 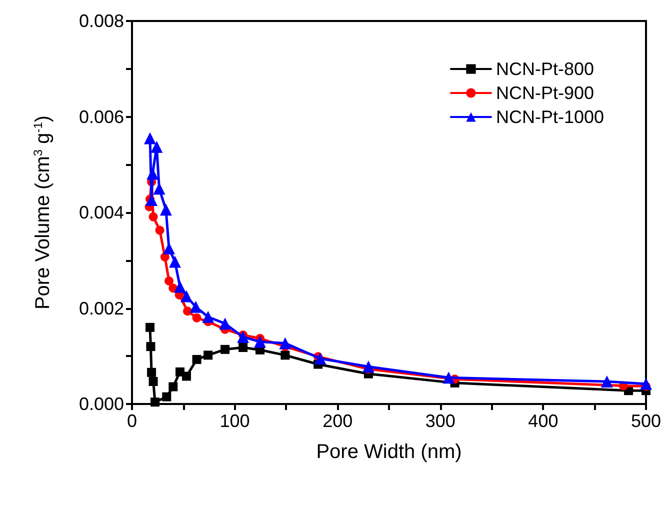 What do you see at coordinates (550, 117) in the screenshot?
I see `legend-label: NCN-Pt-1000` at bounding box center [550, 117].